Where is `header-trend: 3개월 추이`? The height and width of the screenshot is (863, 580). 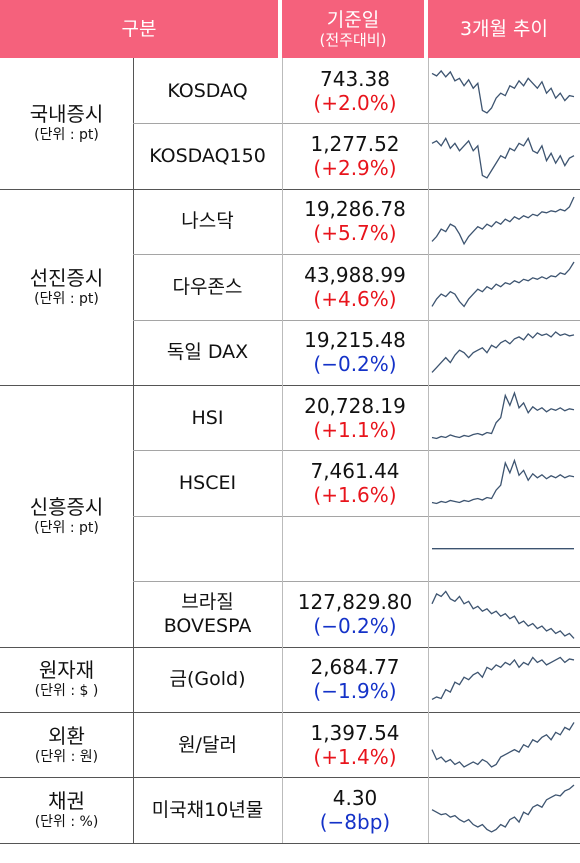
header-trend: 3개월 추이 is located at coordinates (504, 29).